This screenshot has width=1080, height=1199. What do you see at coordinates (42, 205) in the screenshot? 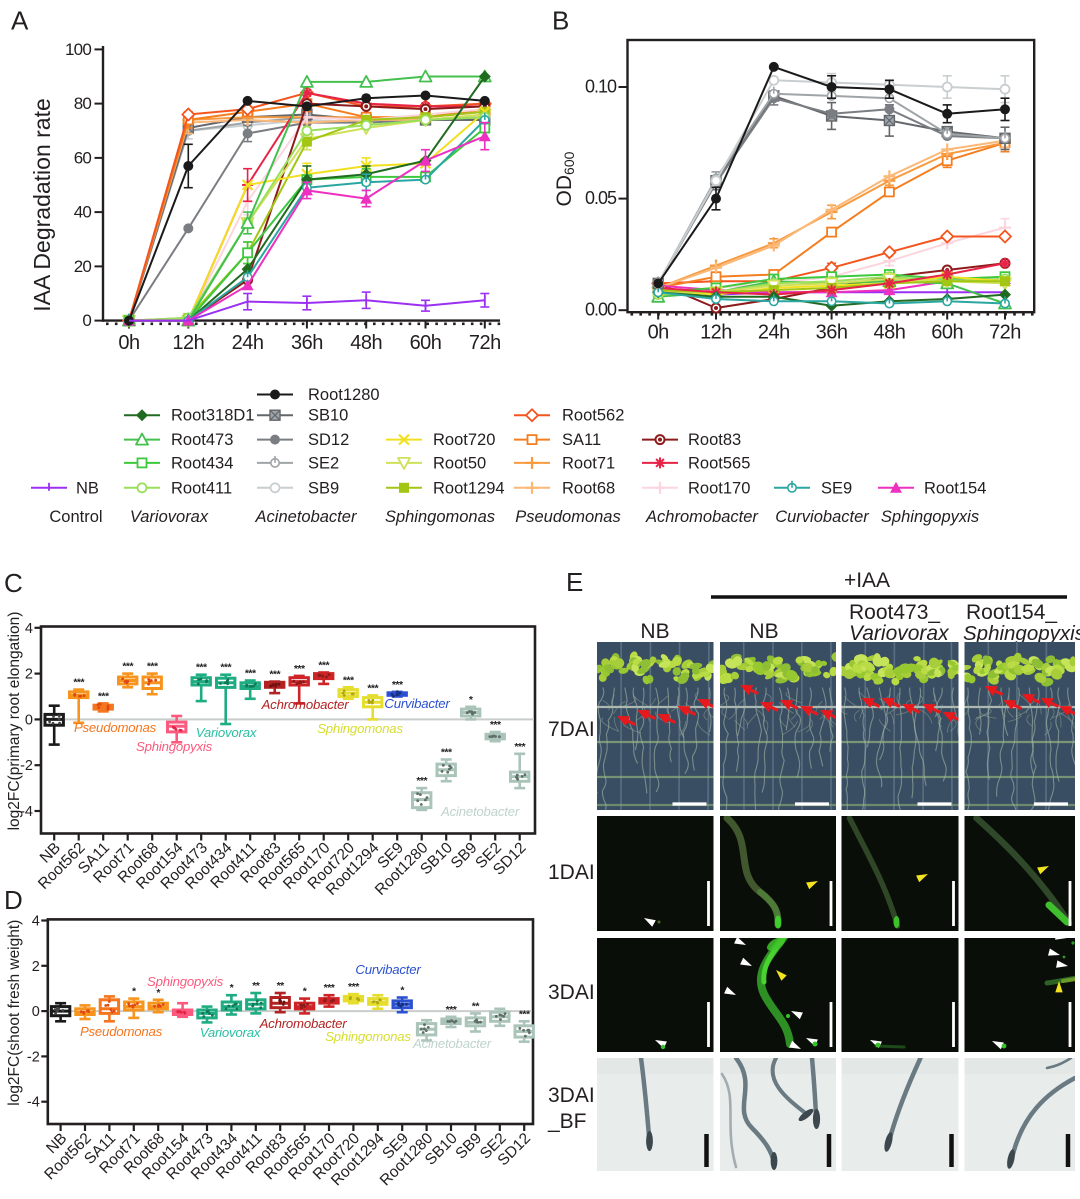
I see `svg-text: IAA Degradation rate` at bounding box center [42, 205].